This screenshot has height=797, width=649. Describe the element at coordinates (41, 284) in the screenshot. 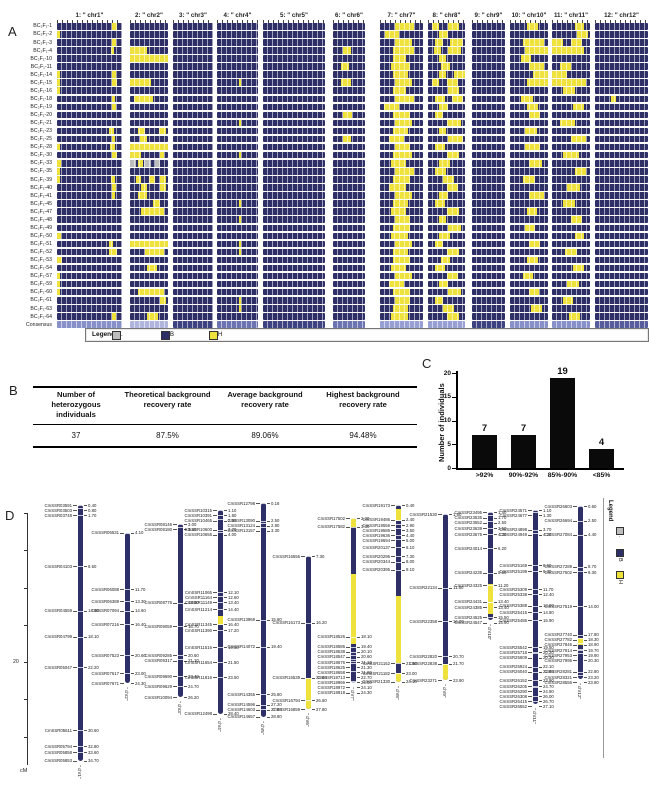

I see `genotype-row-label: BC₂F₁-59` at that location.